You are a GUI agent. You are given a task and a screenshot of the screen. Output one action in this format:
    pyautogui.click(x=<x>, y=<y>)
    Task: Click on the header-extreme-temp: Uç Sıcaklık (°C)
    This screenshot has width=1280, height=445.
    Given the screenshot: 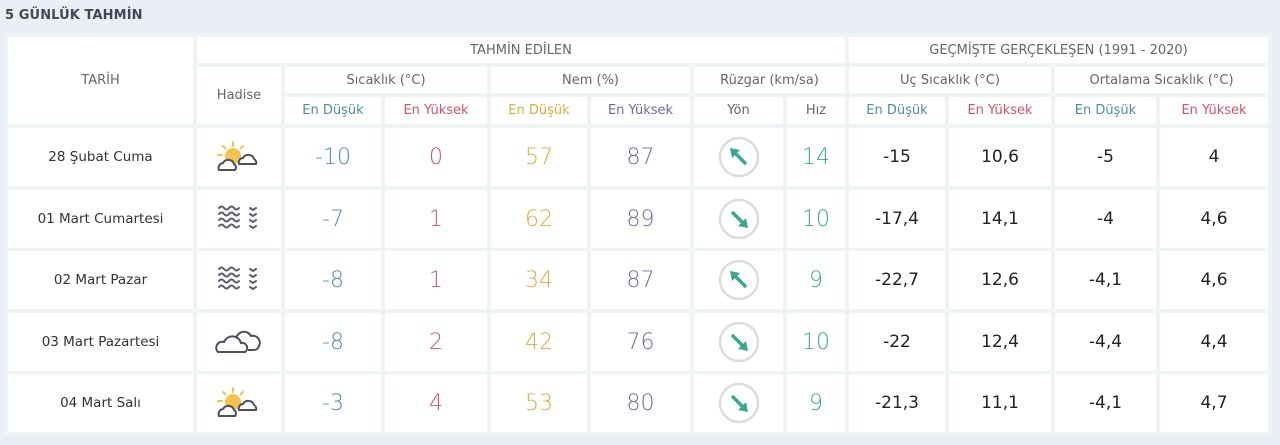 What is the action you would take?
    pyautogui.click(x=950, y=80)
    